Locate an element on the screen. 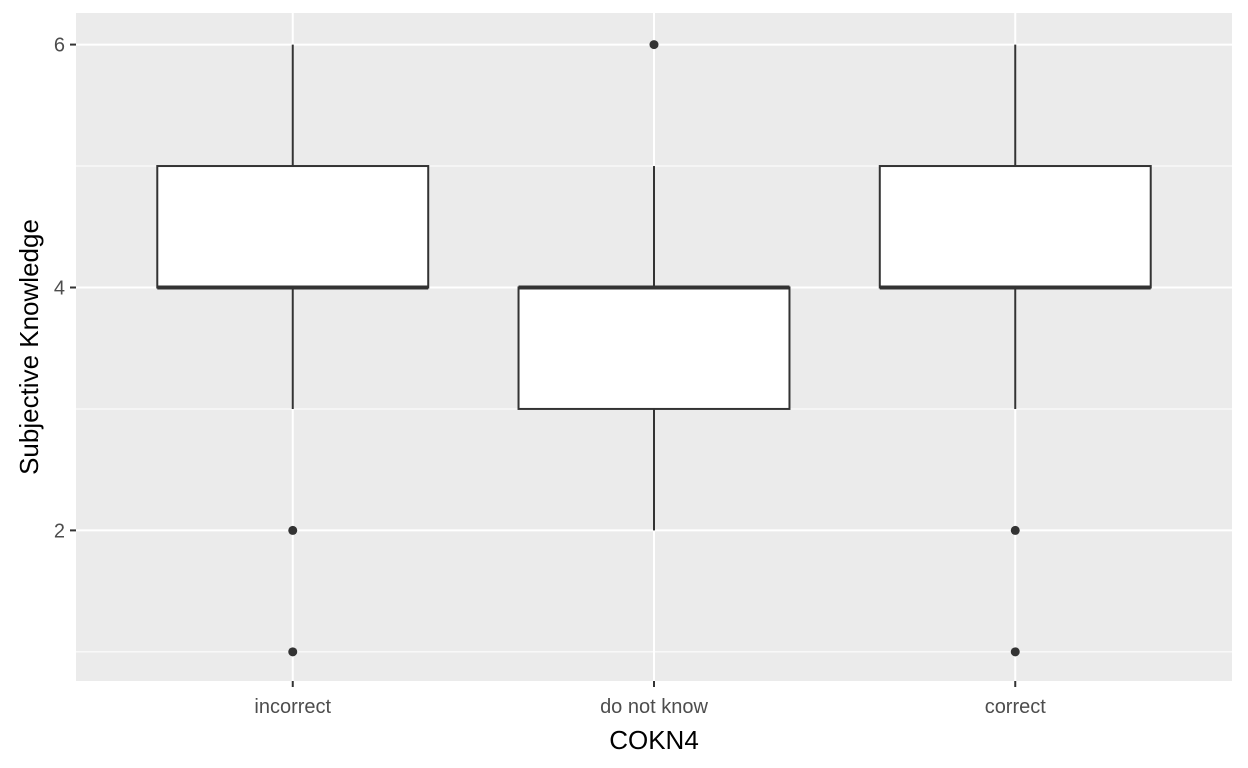 Image resolution: width=1248 pixels, height=768 pixels. x-tick-label: correct is located at coordinates (1016, 707).